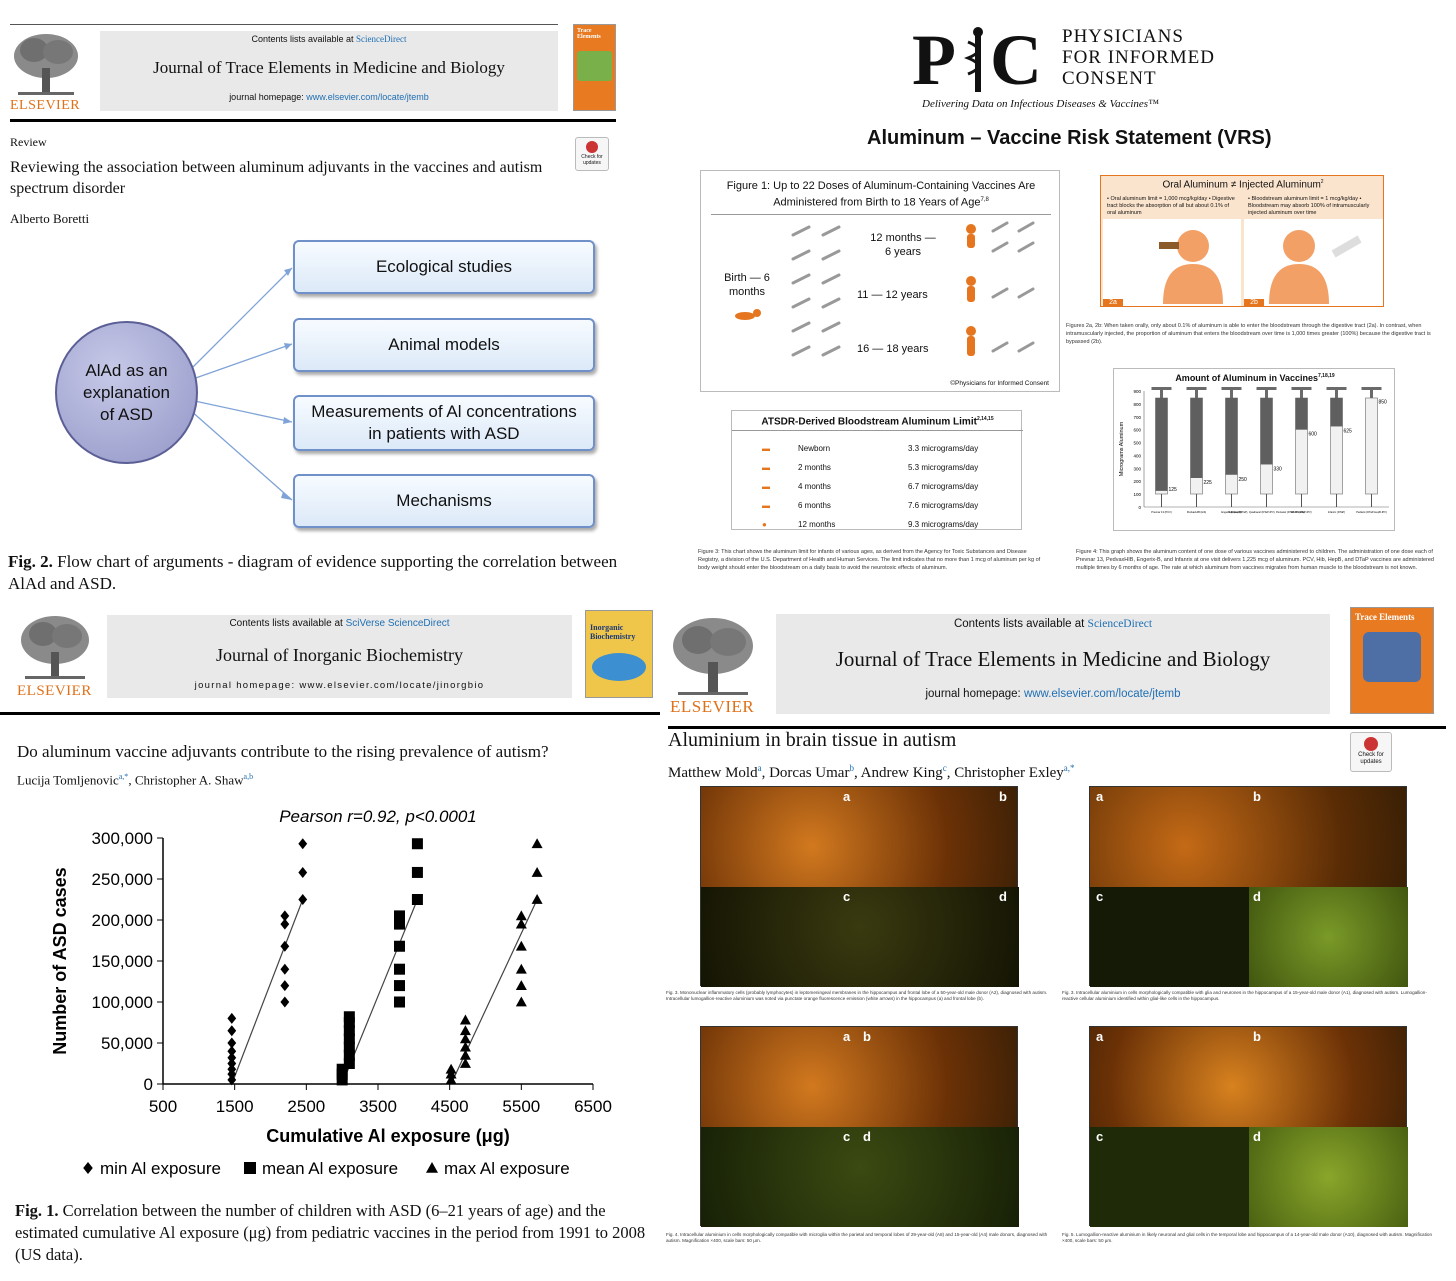 This screenshot has width=1456, height=1281. Describe the element at coordinates (507, 1168) in the screenshot. I see `legend-label: max Al exposure` at that location.